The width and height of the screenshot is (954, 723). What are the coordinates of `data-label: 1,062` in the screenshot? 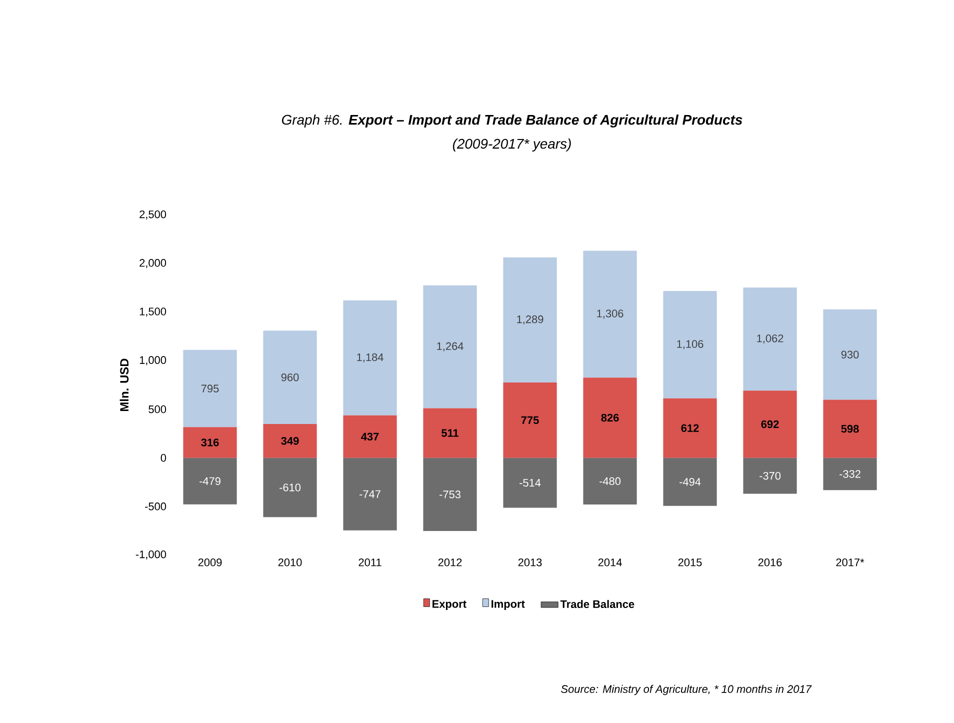 It's located at (770, 339).